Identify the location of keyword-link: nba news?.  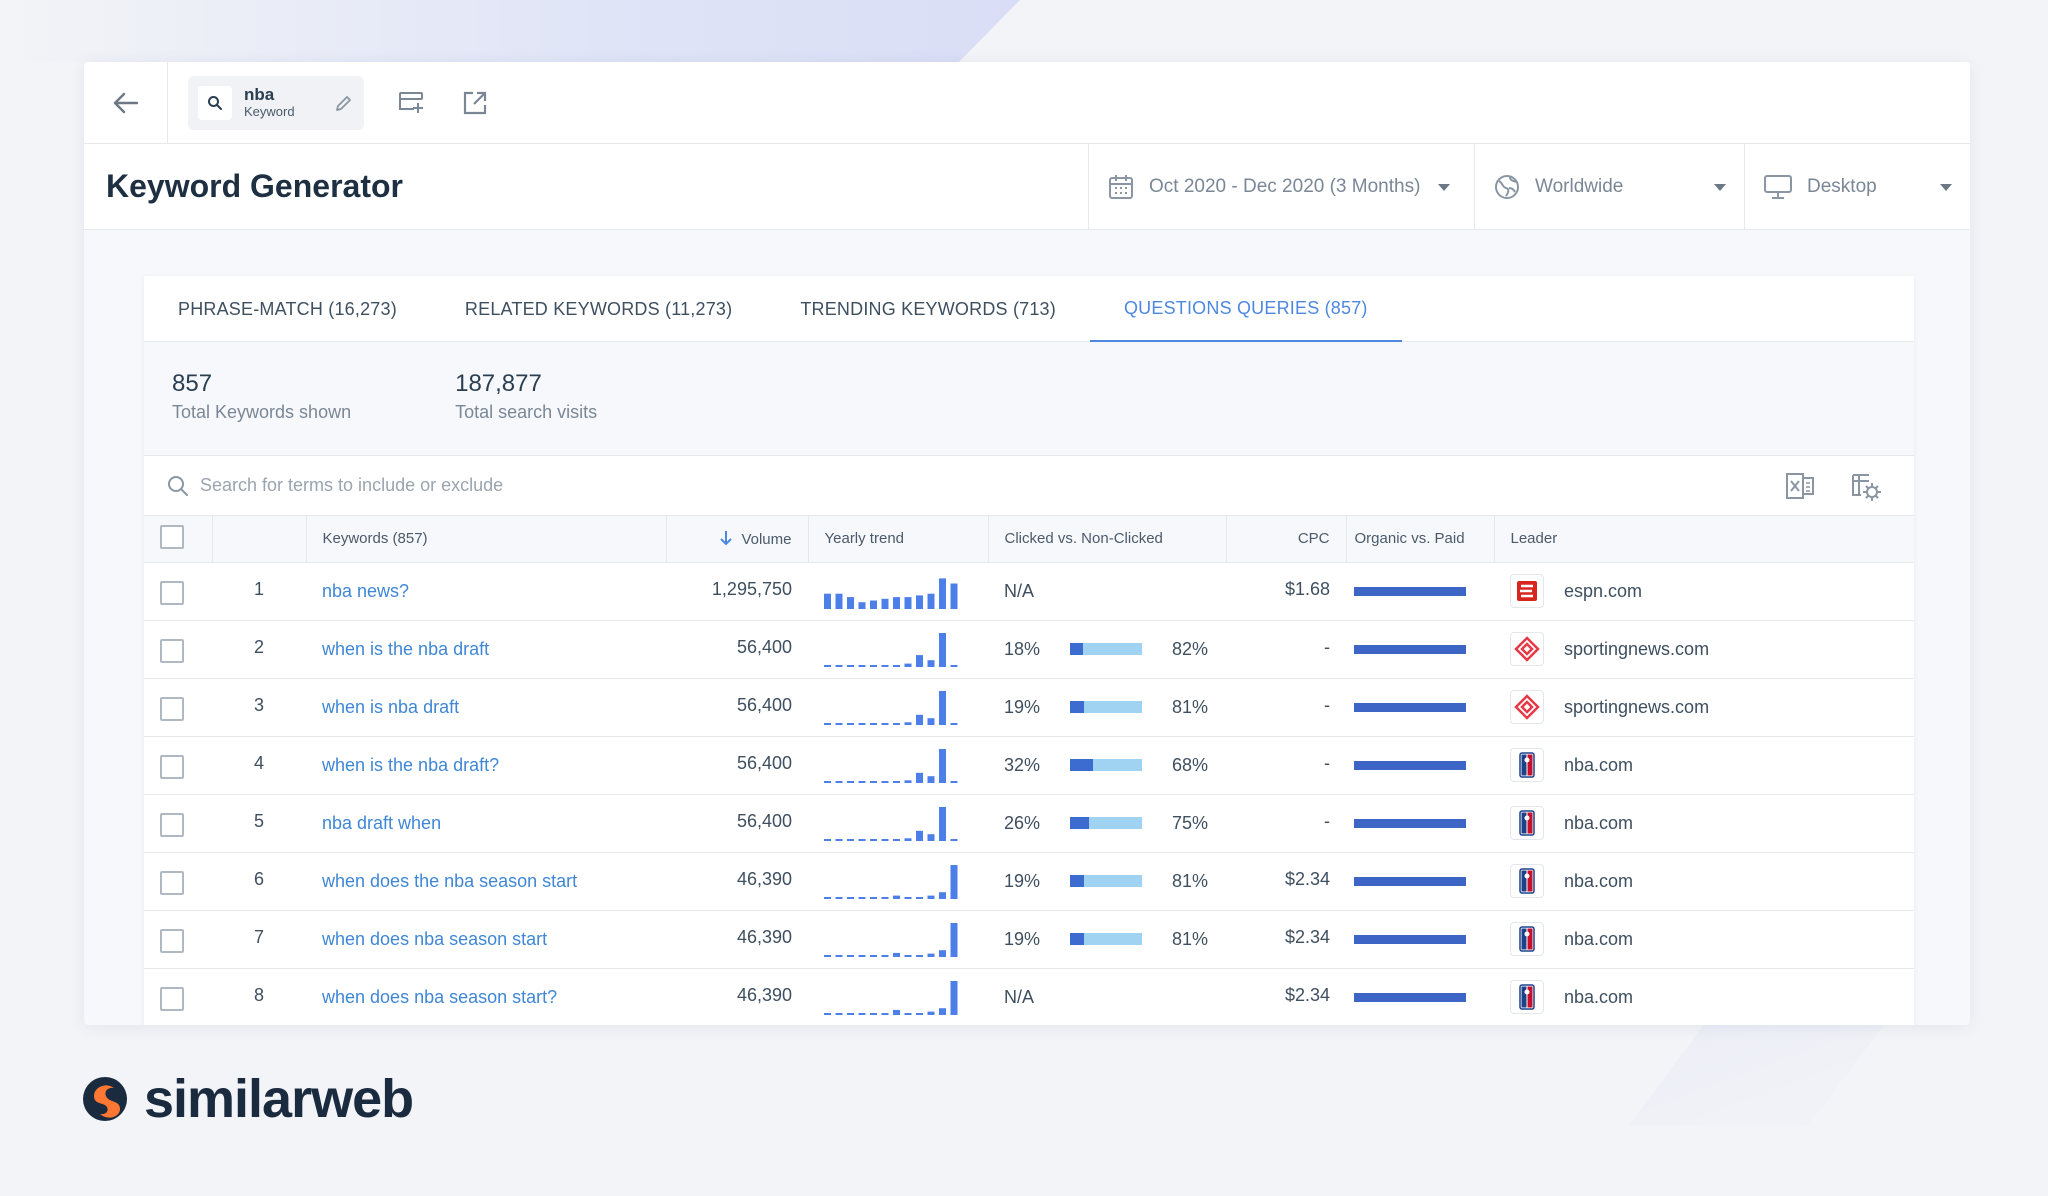
(366, 590).